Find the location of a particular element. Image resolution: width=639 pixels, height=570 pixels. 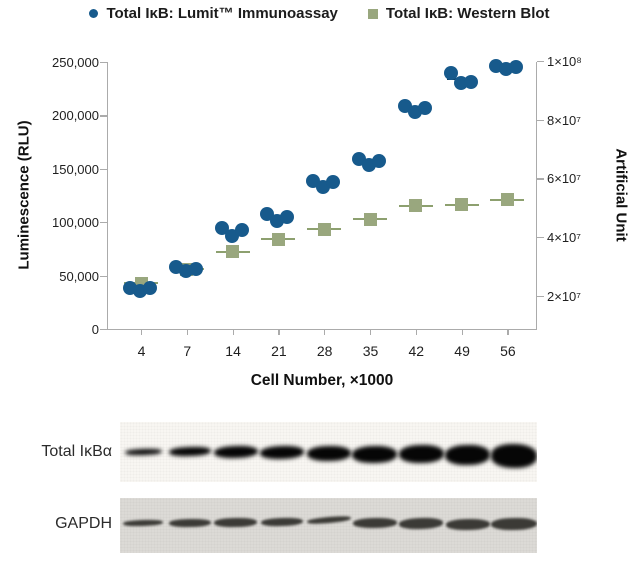

y-axis-left-line is located at coordinates (108, 195).